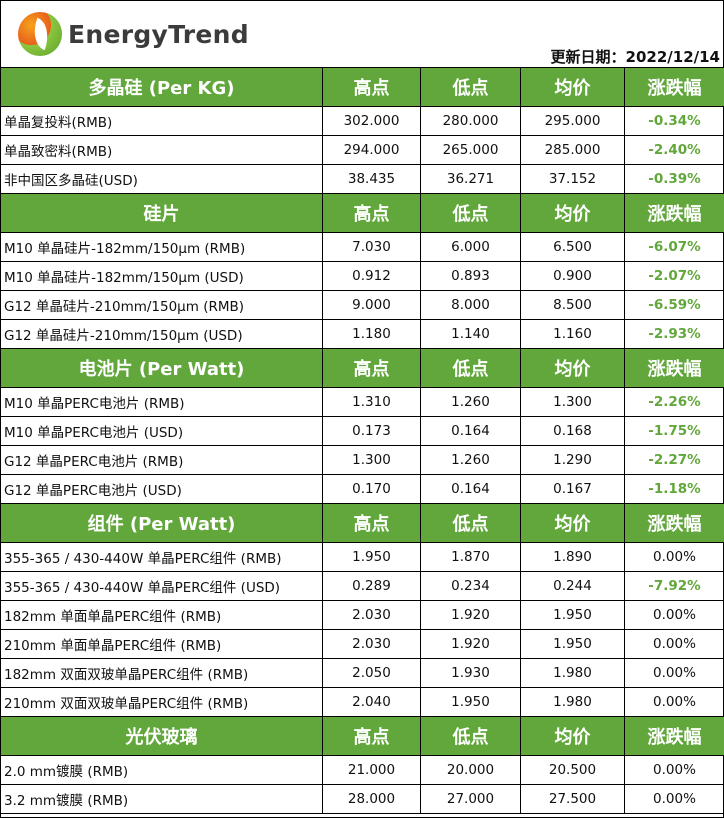 The image size is (724, 818). I want to click on high-cell: 2.030, so click(371, 615).